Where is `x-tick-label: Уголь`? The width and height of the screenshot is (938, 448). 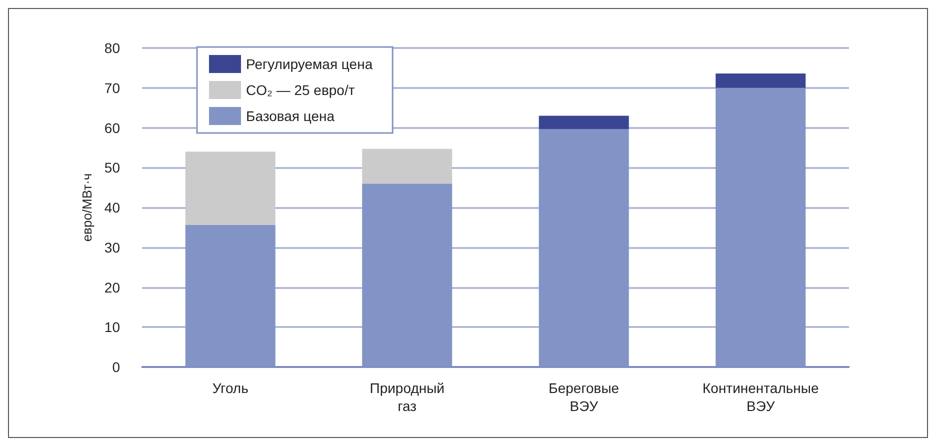
x-tick-label: Уголь is located at coordinates (230, 388).